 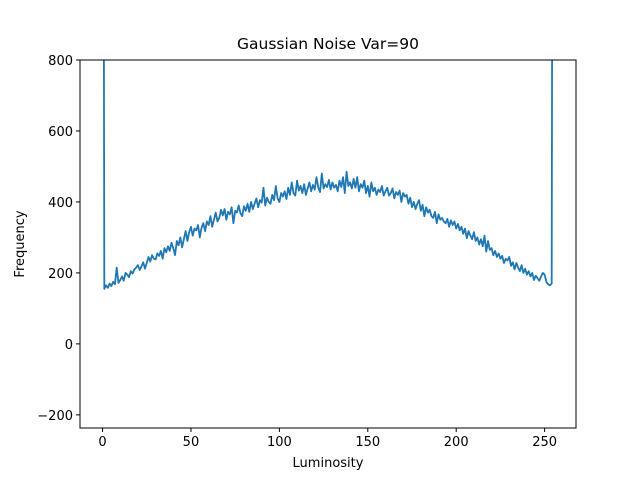 What do you see at coordinates (328, 44) in the screenshot?
I see `chart-title: Gaussian Noise Var=90` at bounding box center [328, 44].